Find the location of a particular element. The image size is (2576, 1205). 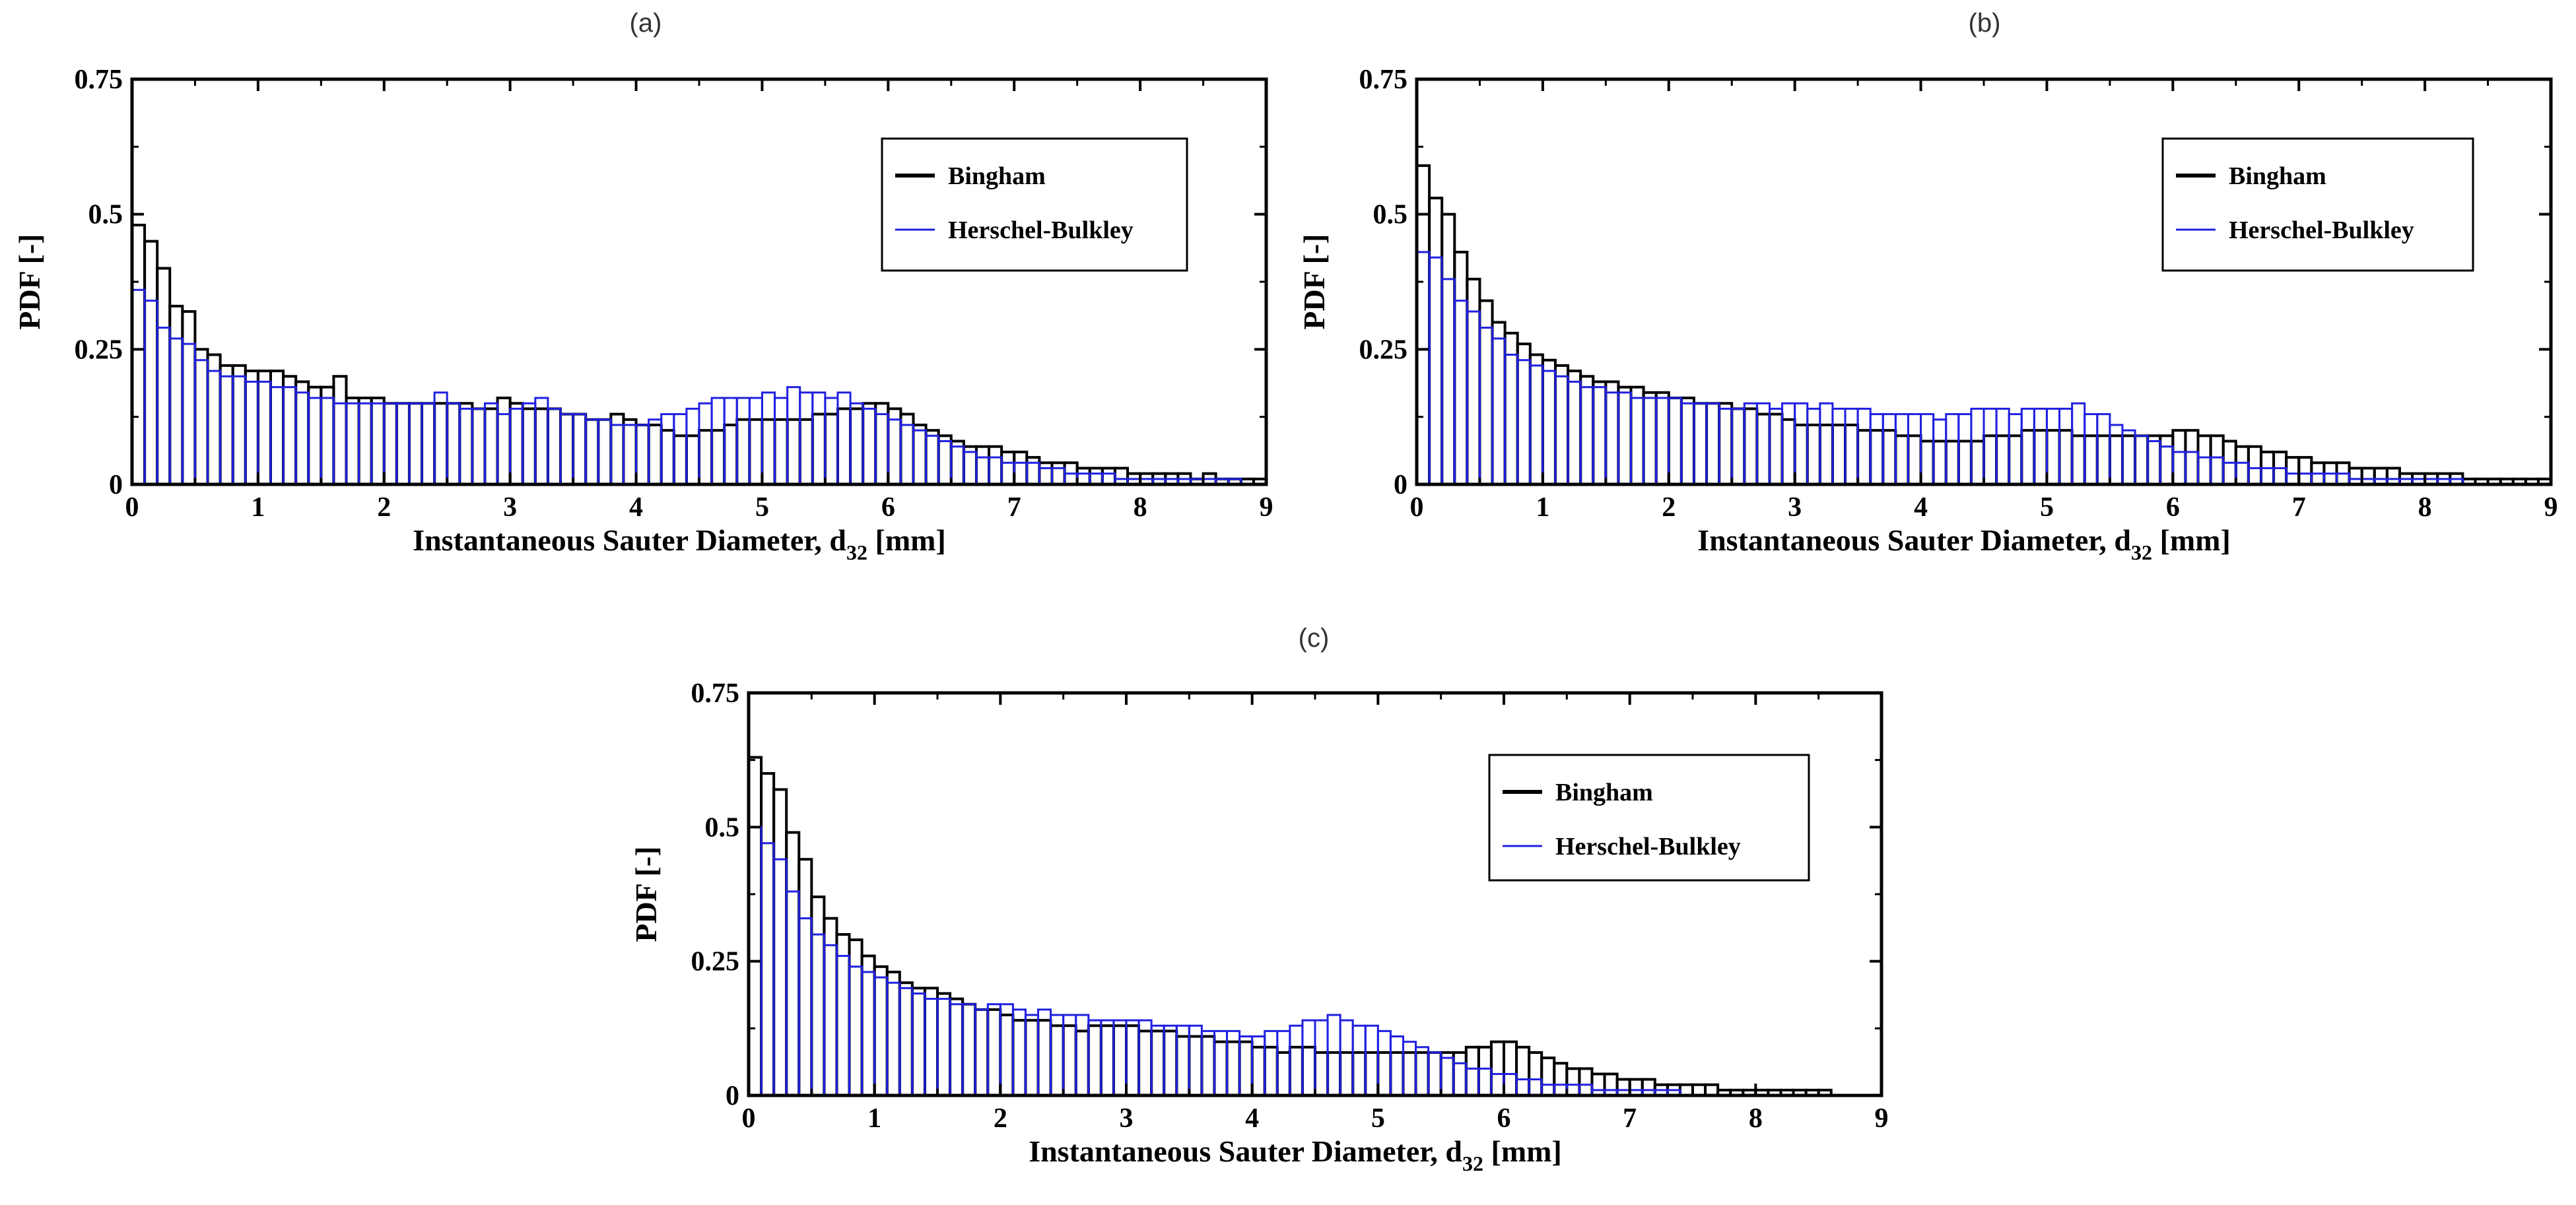

x-tick-label: 3 is located at coordinates (1127, 1118).